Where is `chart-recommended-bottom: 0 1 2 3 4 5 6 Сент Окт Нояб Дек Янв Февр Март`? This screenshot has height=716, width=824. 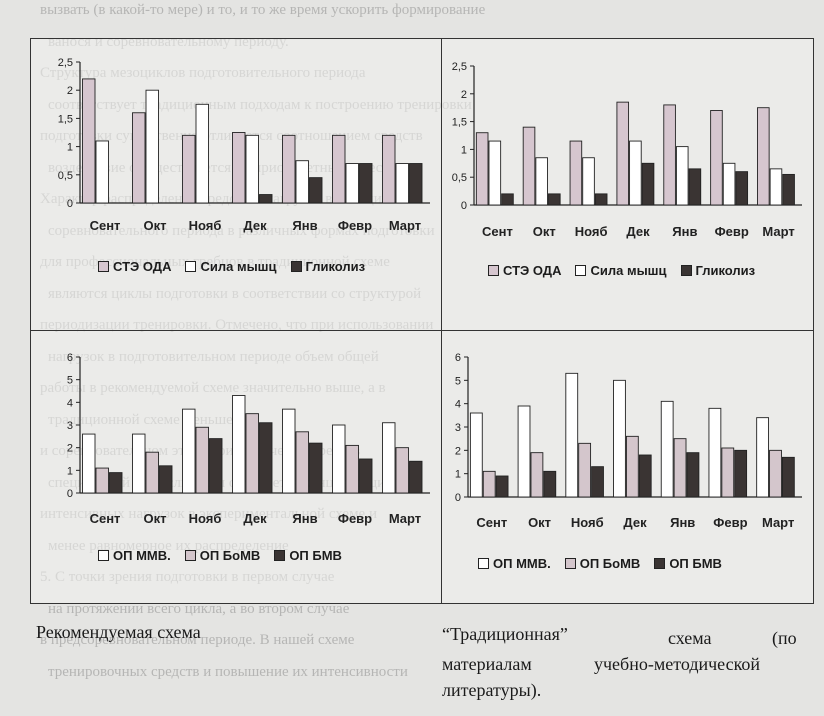 chart-recommended-bottom: 0 1 2 3 4 5 6 Сент Окт Нояб Дек Янв Февр Март is located at coordinates (248, 439).